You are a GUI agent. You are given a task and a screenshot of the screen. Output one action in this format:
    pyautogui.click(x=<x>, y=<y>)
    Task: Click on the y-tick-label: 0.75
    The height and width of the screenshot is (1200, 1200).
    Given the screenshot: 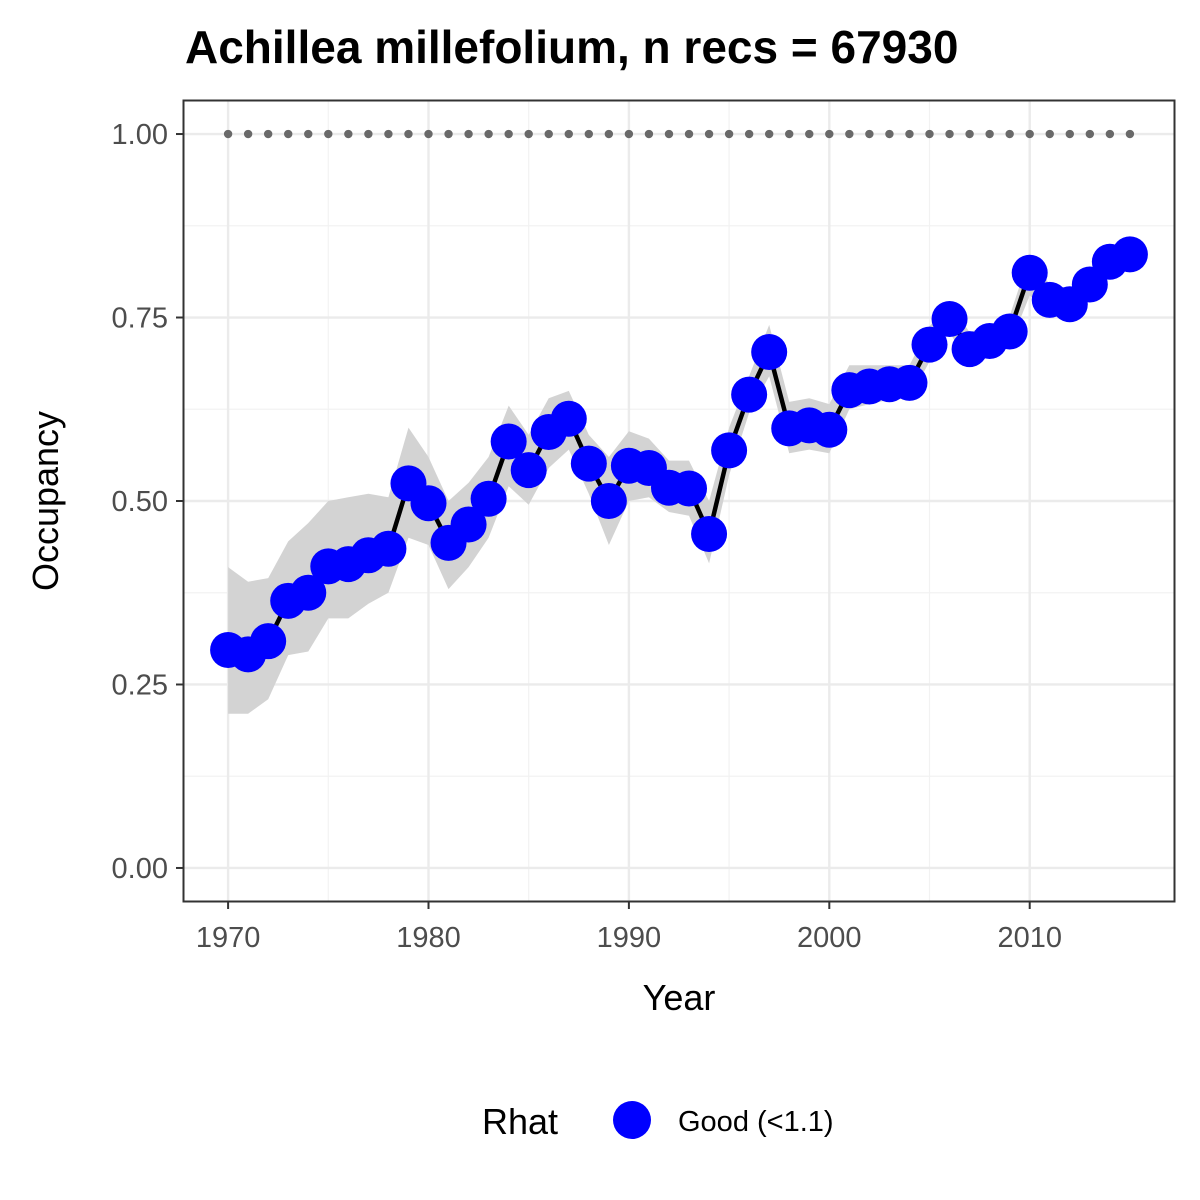 What is the action you would take?
    pyautogui.click(x=140, y=319)
    